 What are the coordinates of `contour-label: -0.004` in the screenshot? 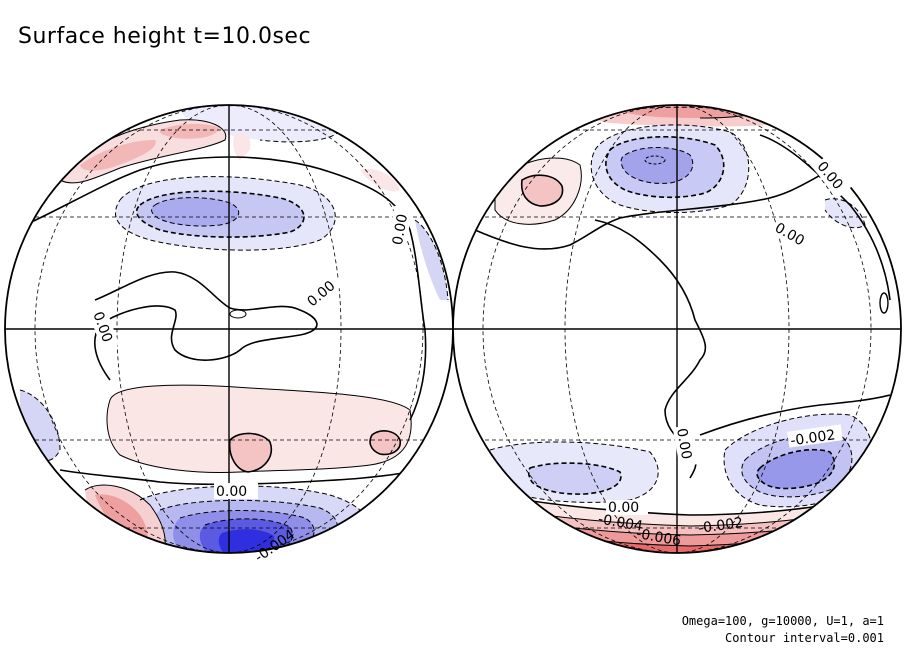 It's located at (620, 523).